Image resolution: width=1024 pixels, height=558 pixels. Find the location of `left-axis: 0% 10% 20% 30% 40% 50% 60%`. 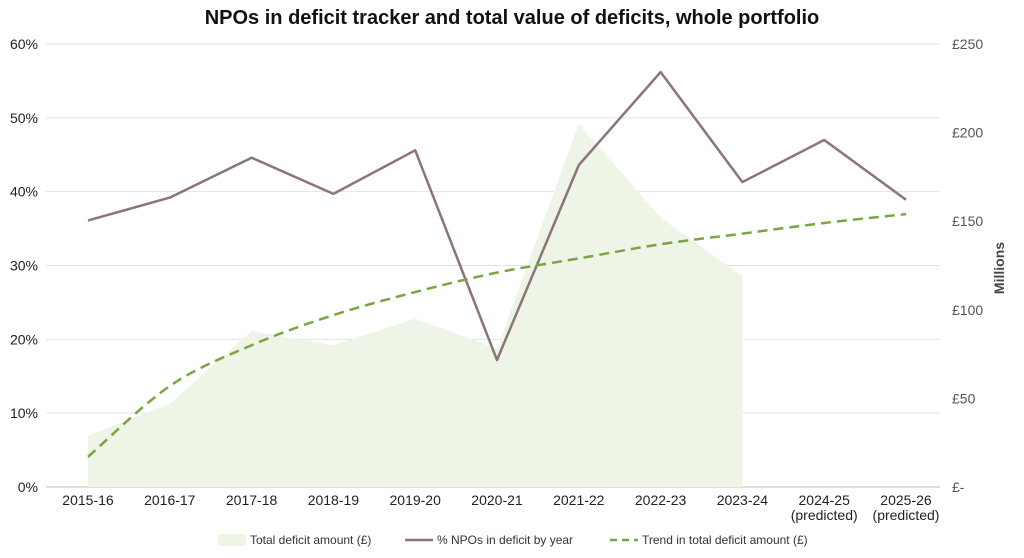

left-axis: 0% 10% 20% 30% 40% 50% 60% is located at coordinates (24, 265).